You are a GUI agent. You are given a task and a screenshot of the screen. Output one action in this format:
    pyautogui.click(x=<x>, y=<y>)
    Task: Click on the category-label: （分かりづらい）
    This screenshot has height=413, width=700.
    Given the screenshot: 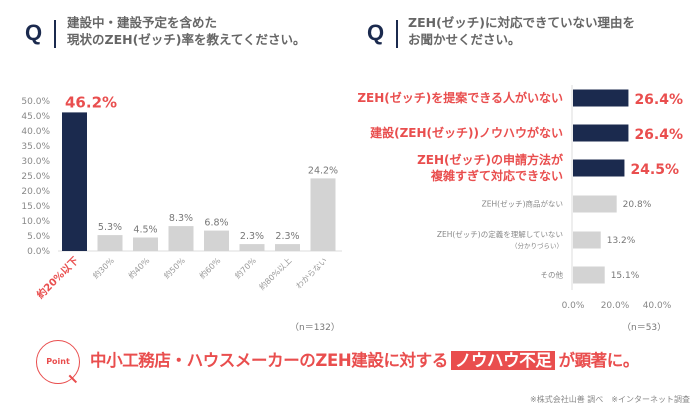 What is the action you would take?
    pyautogui.click(x=537, y=245)
    